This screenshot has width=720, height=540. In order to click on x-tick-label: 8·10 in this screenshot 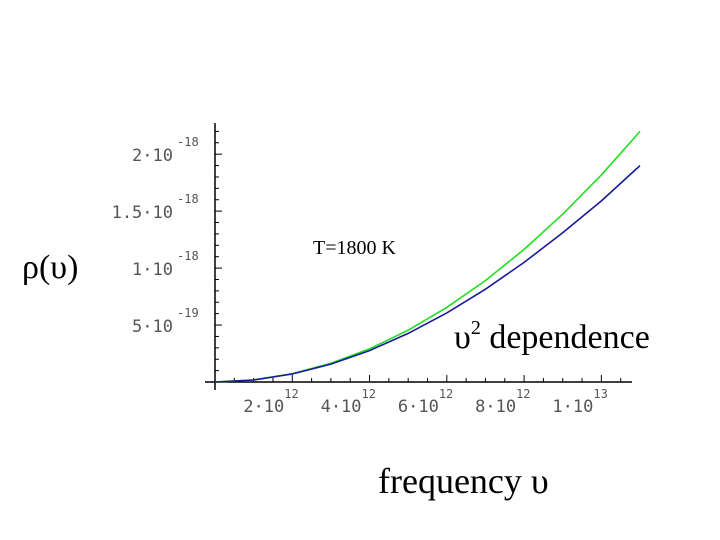, I will do `click(495, 407)`.